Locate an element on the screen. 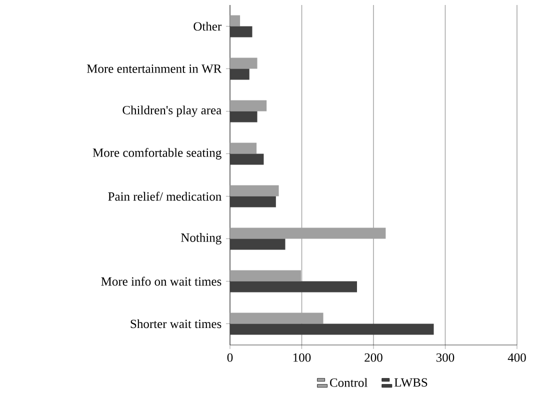  y-tick-label: Shorter wait times is located at coordinates (176, 323).